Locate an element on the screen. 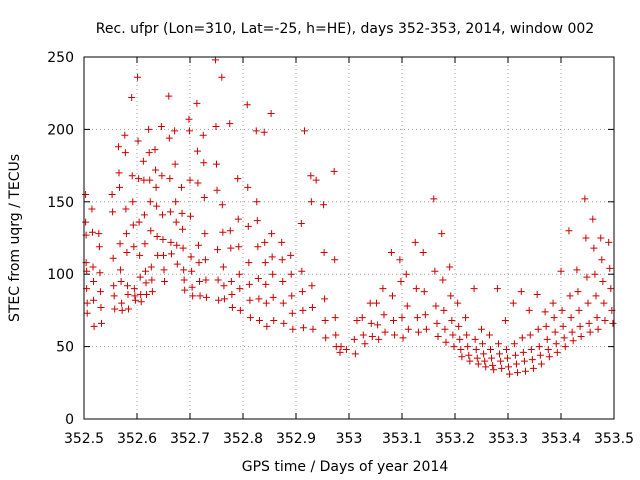 The image size is (640, 480). y-tick-label: 150 is located at coordinates (60, 203).